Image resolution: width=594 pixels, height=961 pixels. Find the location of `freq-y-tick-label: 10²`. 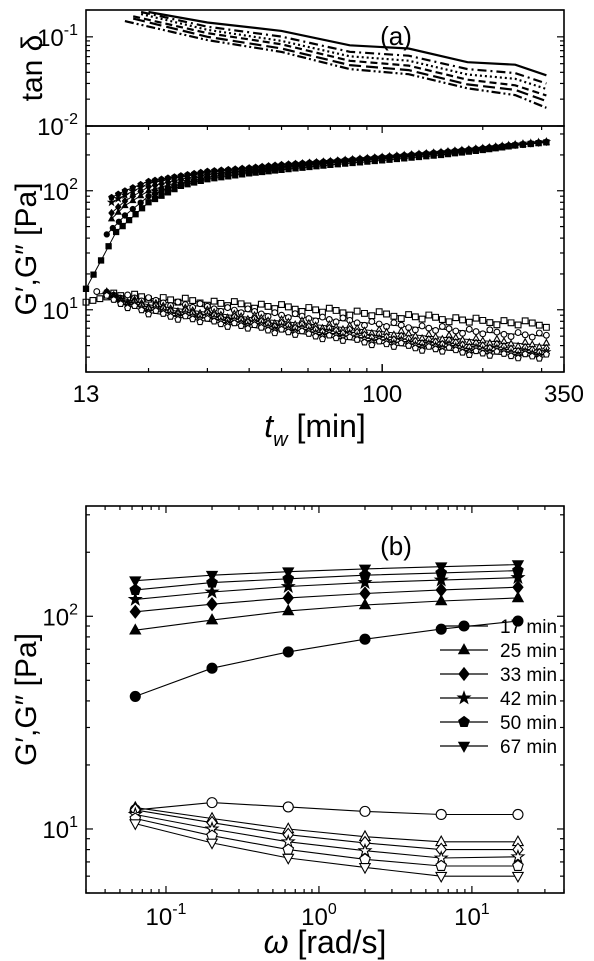

freq-y-tick-label: 10² is located at coordinates (60, 616).